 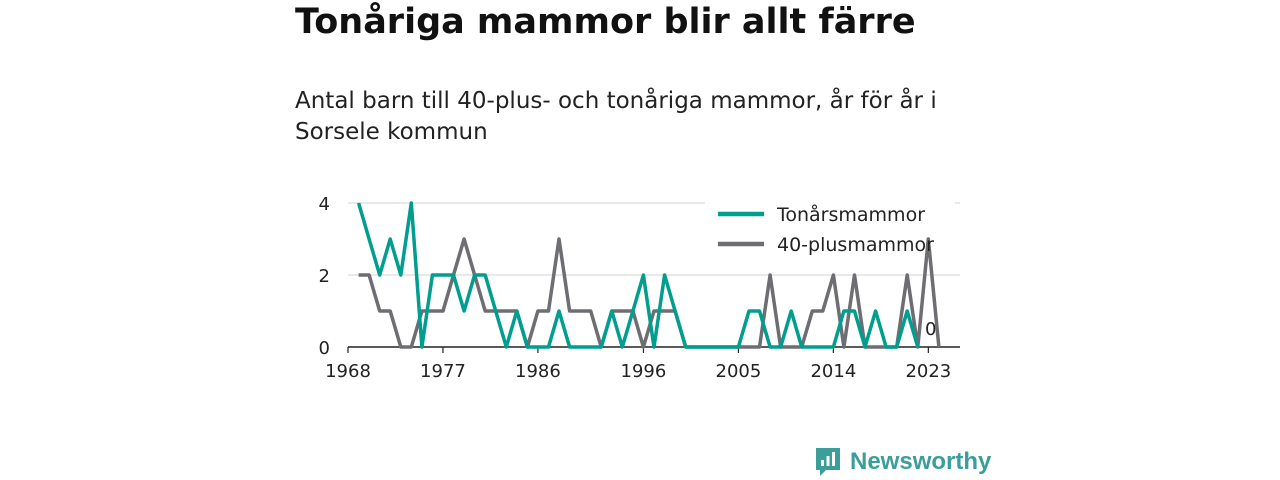 What do you see at coordinates (443, 371) in the screenshot?
I see `x-tick-label: 1977` at bounding box center [443, 371].